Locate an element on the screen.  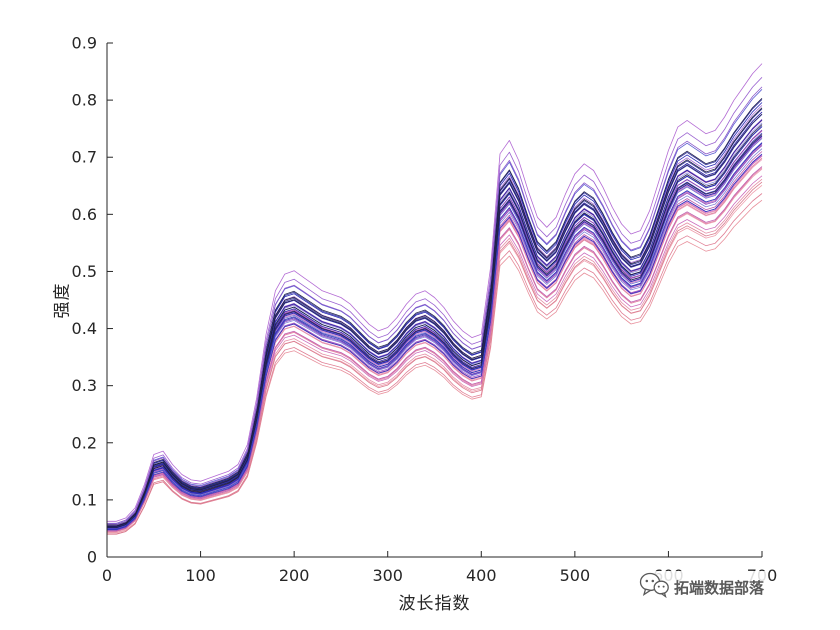
y-tick-label: 0.9 is located at coordinates (84, 43).